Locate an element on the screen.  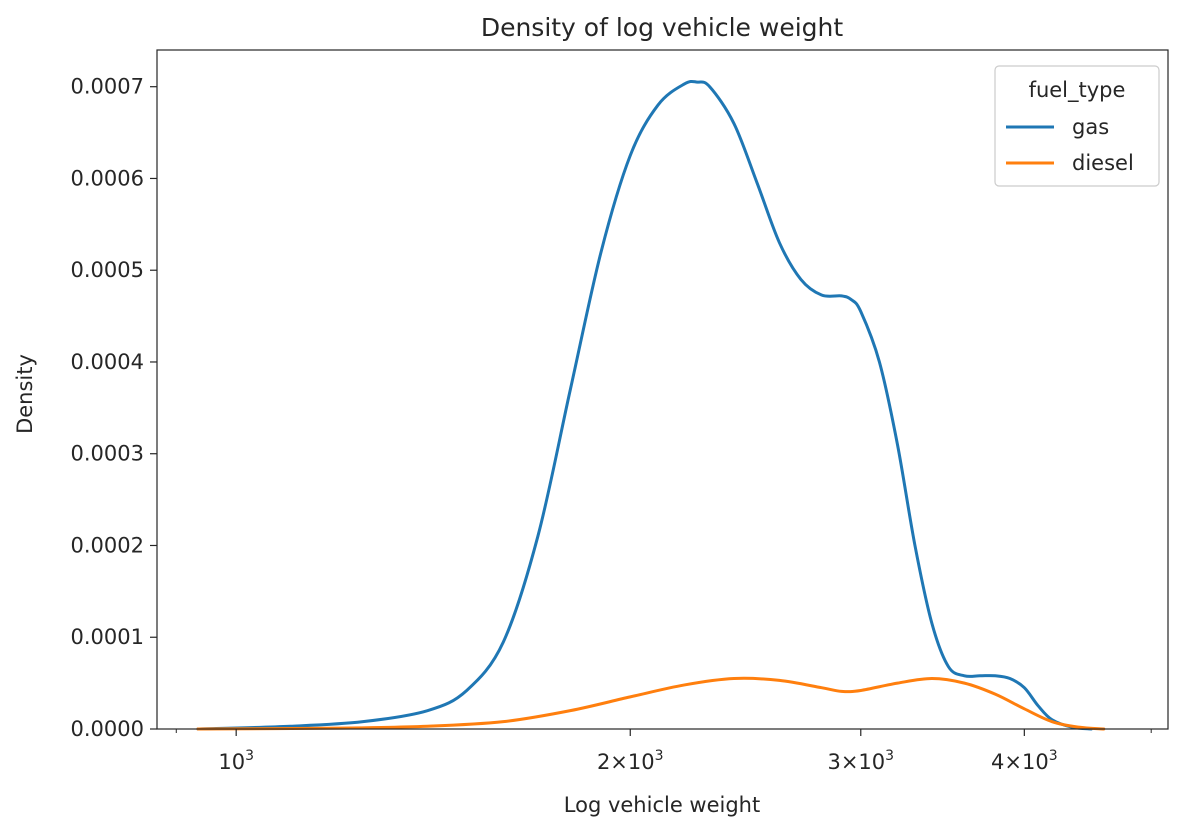
y-tick-label: 0.0007 is located at coordinates (107, 87).